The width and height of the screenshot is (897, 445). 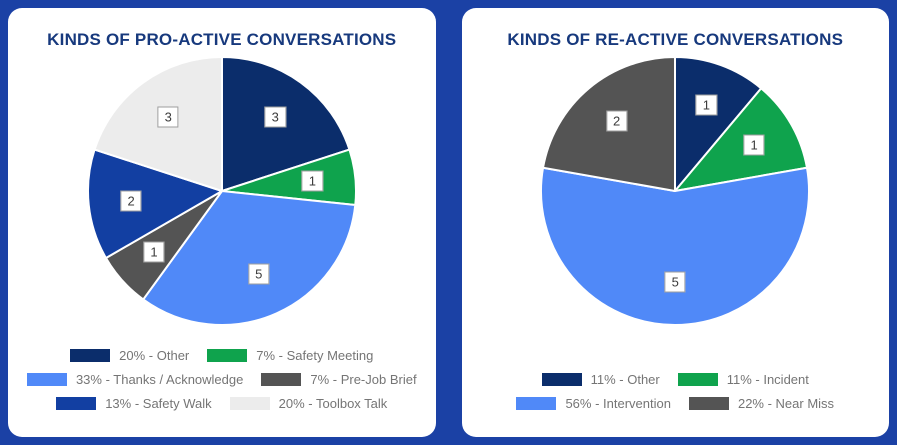 What do you see at coordinates (675, 39) in the screenshot?
I see `reactive-chart-title: KINDS OF RE-ACTIVE CONVERSATIONS` at bounding box center [675, 39].